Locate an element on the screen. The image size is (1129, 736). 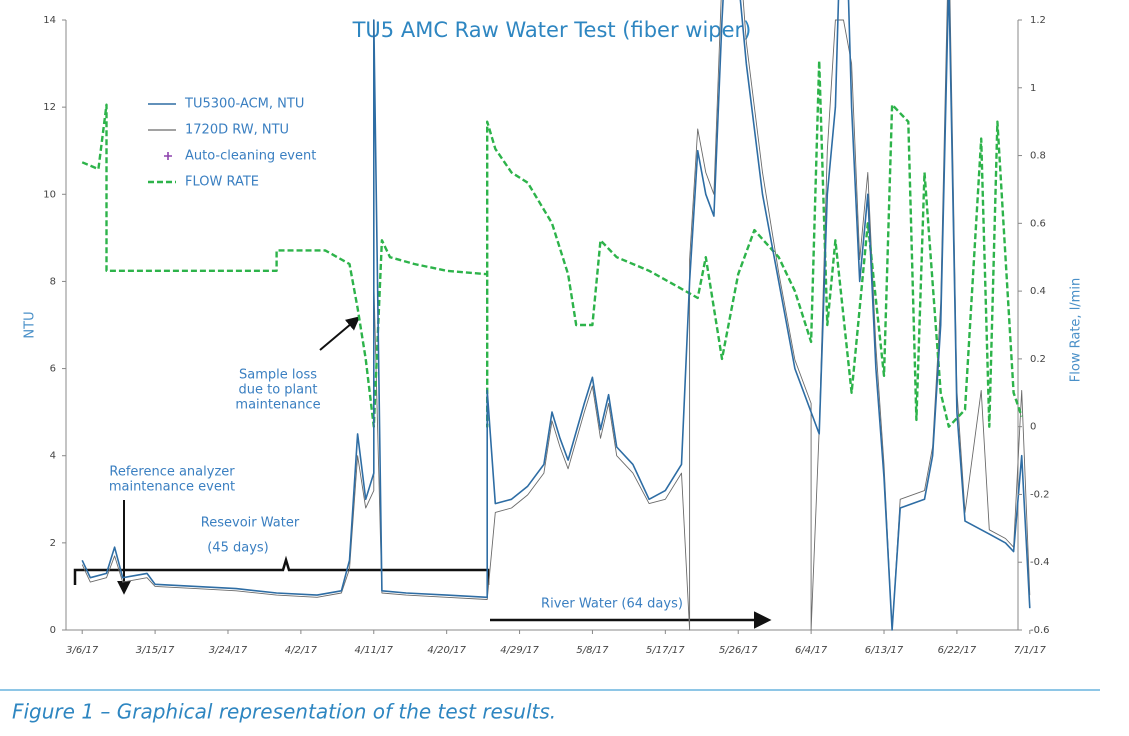
annotation: maintenance is located at coordinates (277, 405).